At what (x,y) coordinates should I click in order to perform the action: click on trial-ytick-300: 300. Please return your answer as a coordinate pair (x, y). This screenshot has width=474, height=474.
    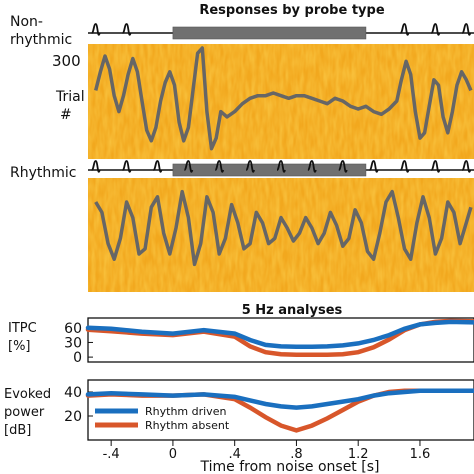
    Looking at the image, I should click on (66, 61).